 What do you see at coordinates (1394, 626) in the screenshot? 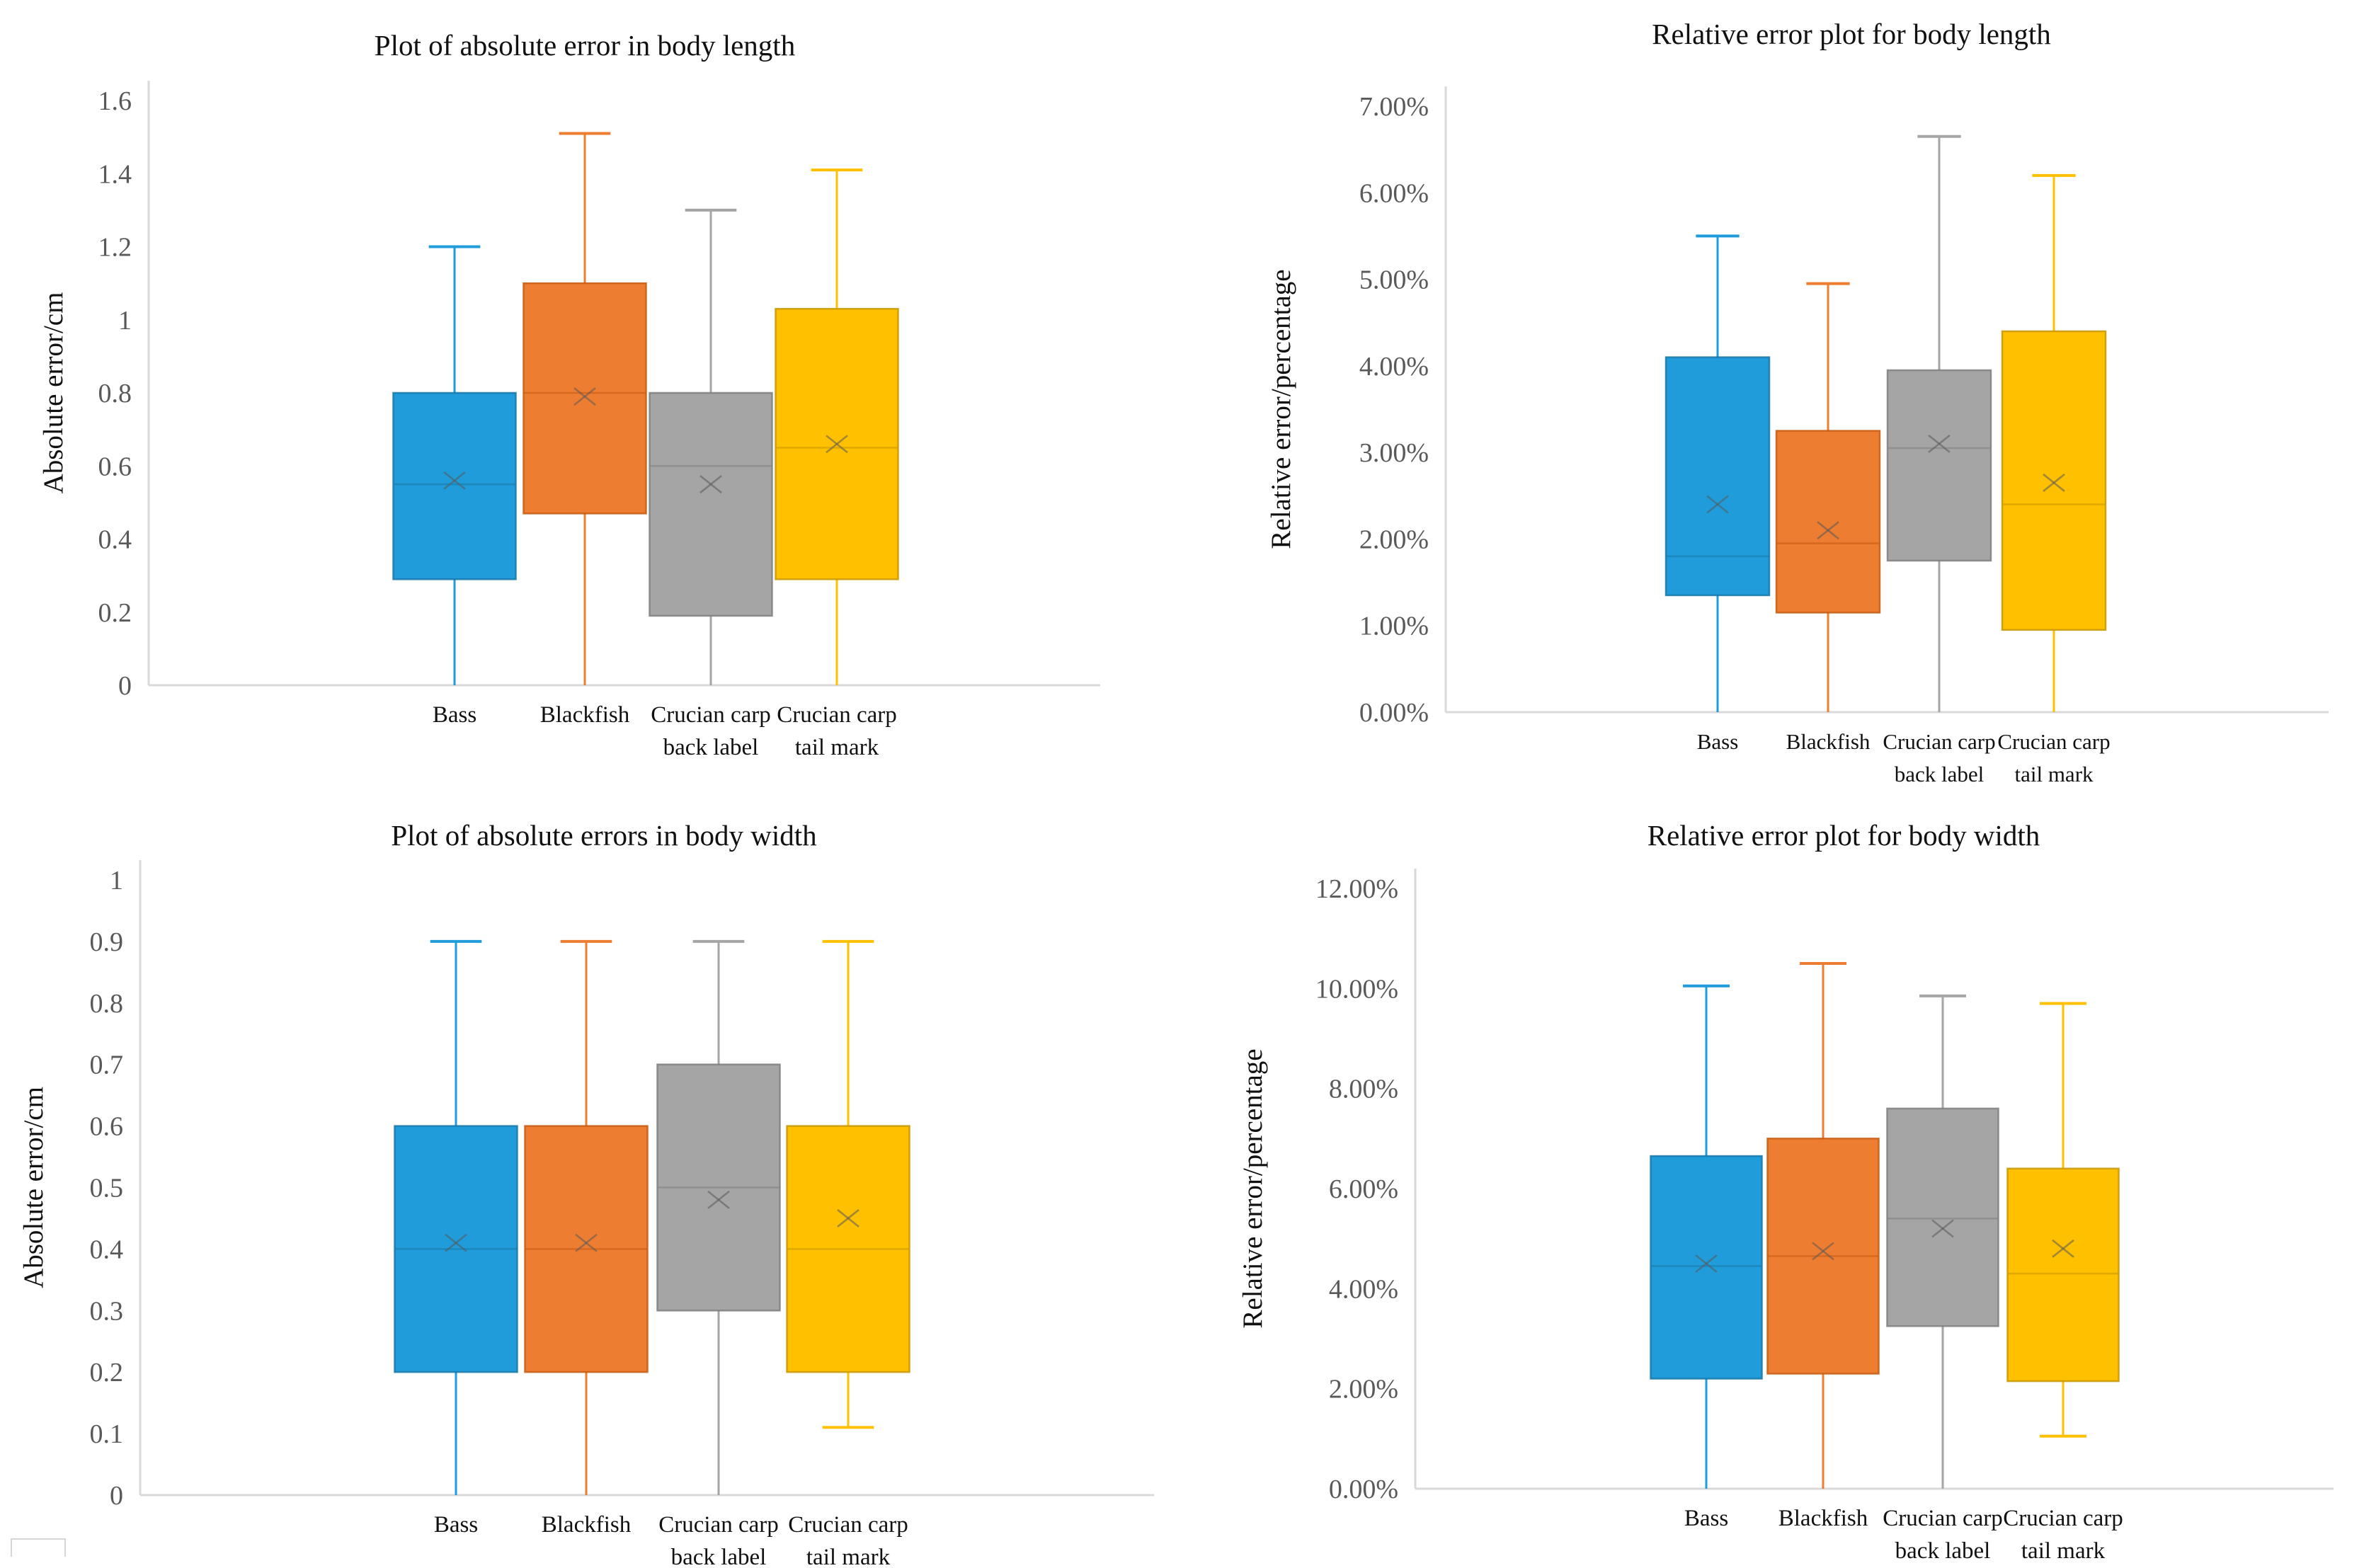
I see `y-tick-label: 1.00%` at bounding box center [1394, 626].